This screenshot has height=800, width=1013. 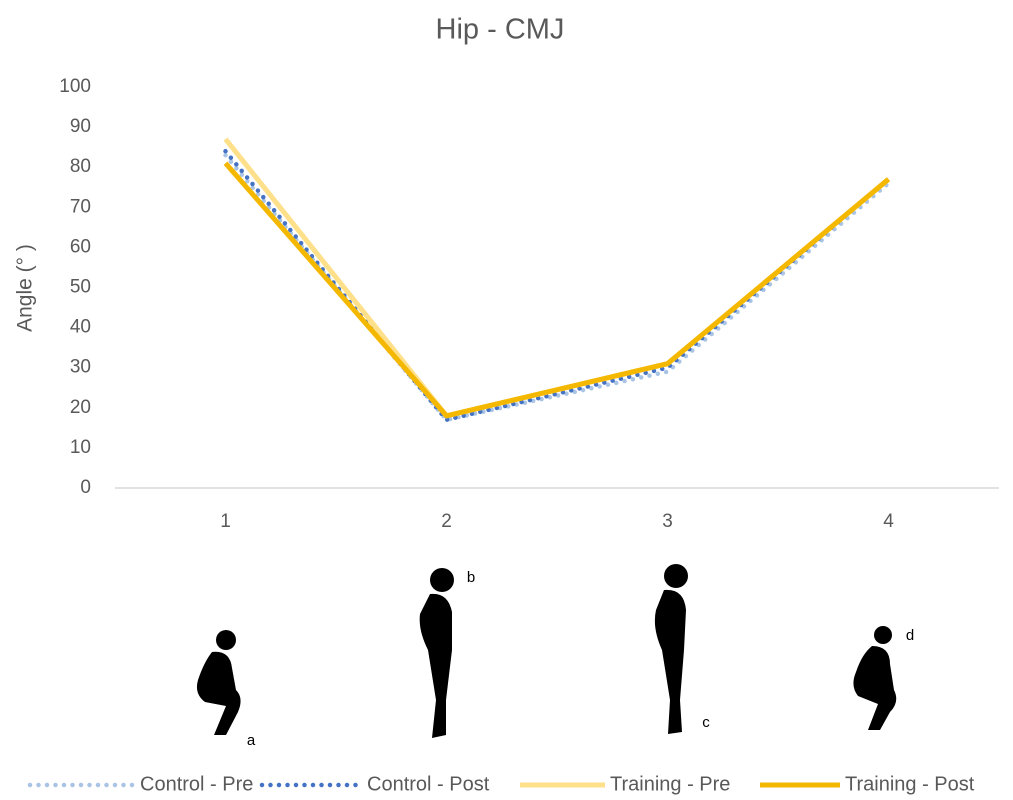 I want to click on legend-label: Control - Post, so click(x=428, y=784).